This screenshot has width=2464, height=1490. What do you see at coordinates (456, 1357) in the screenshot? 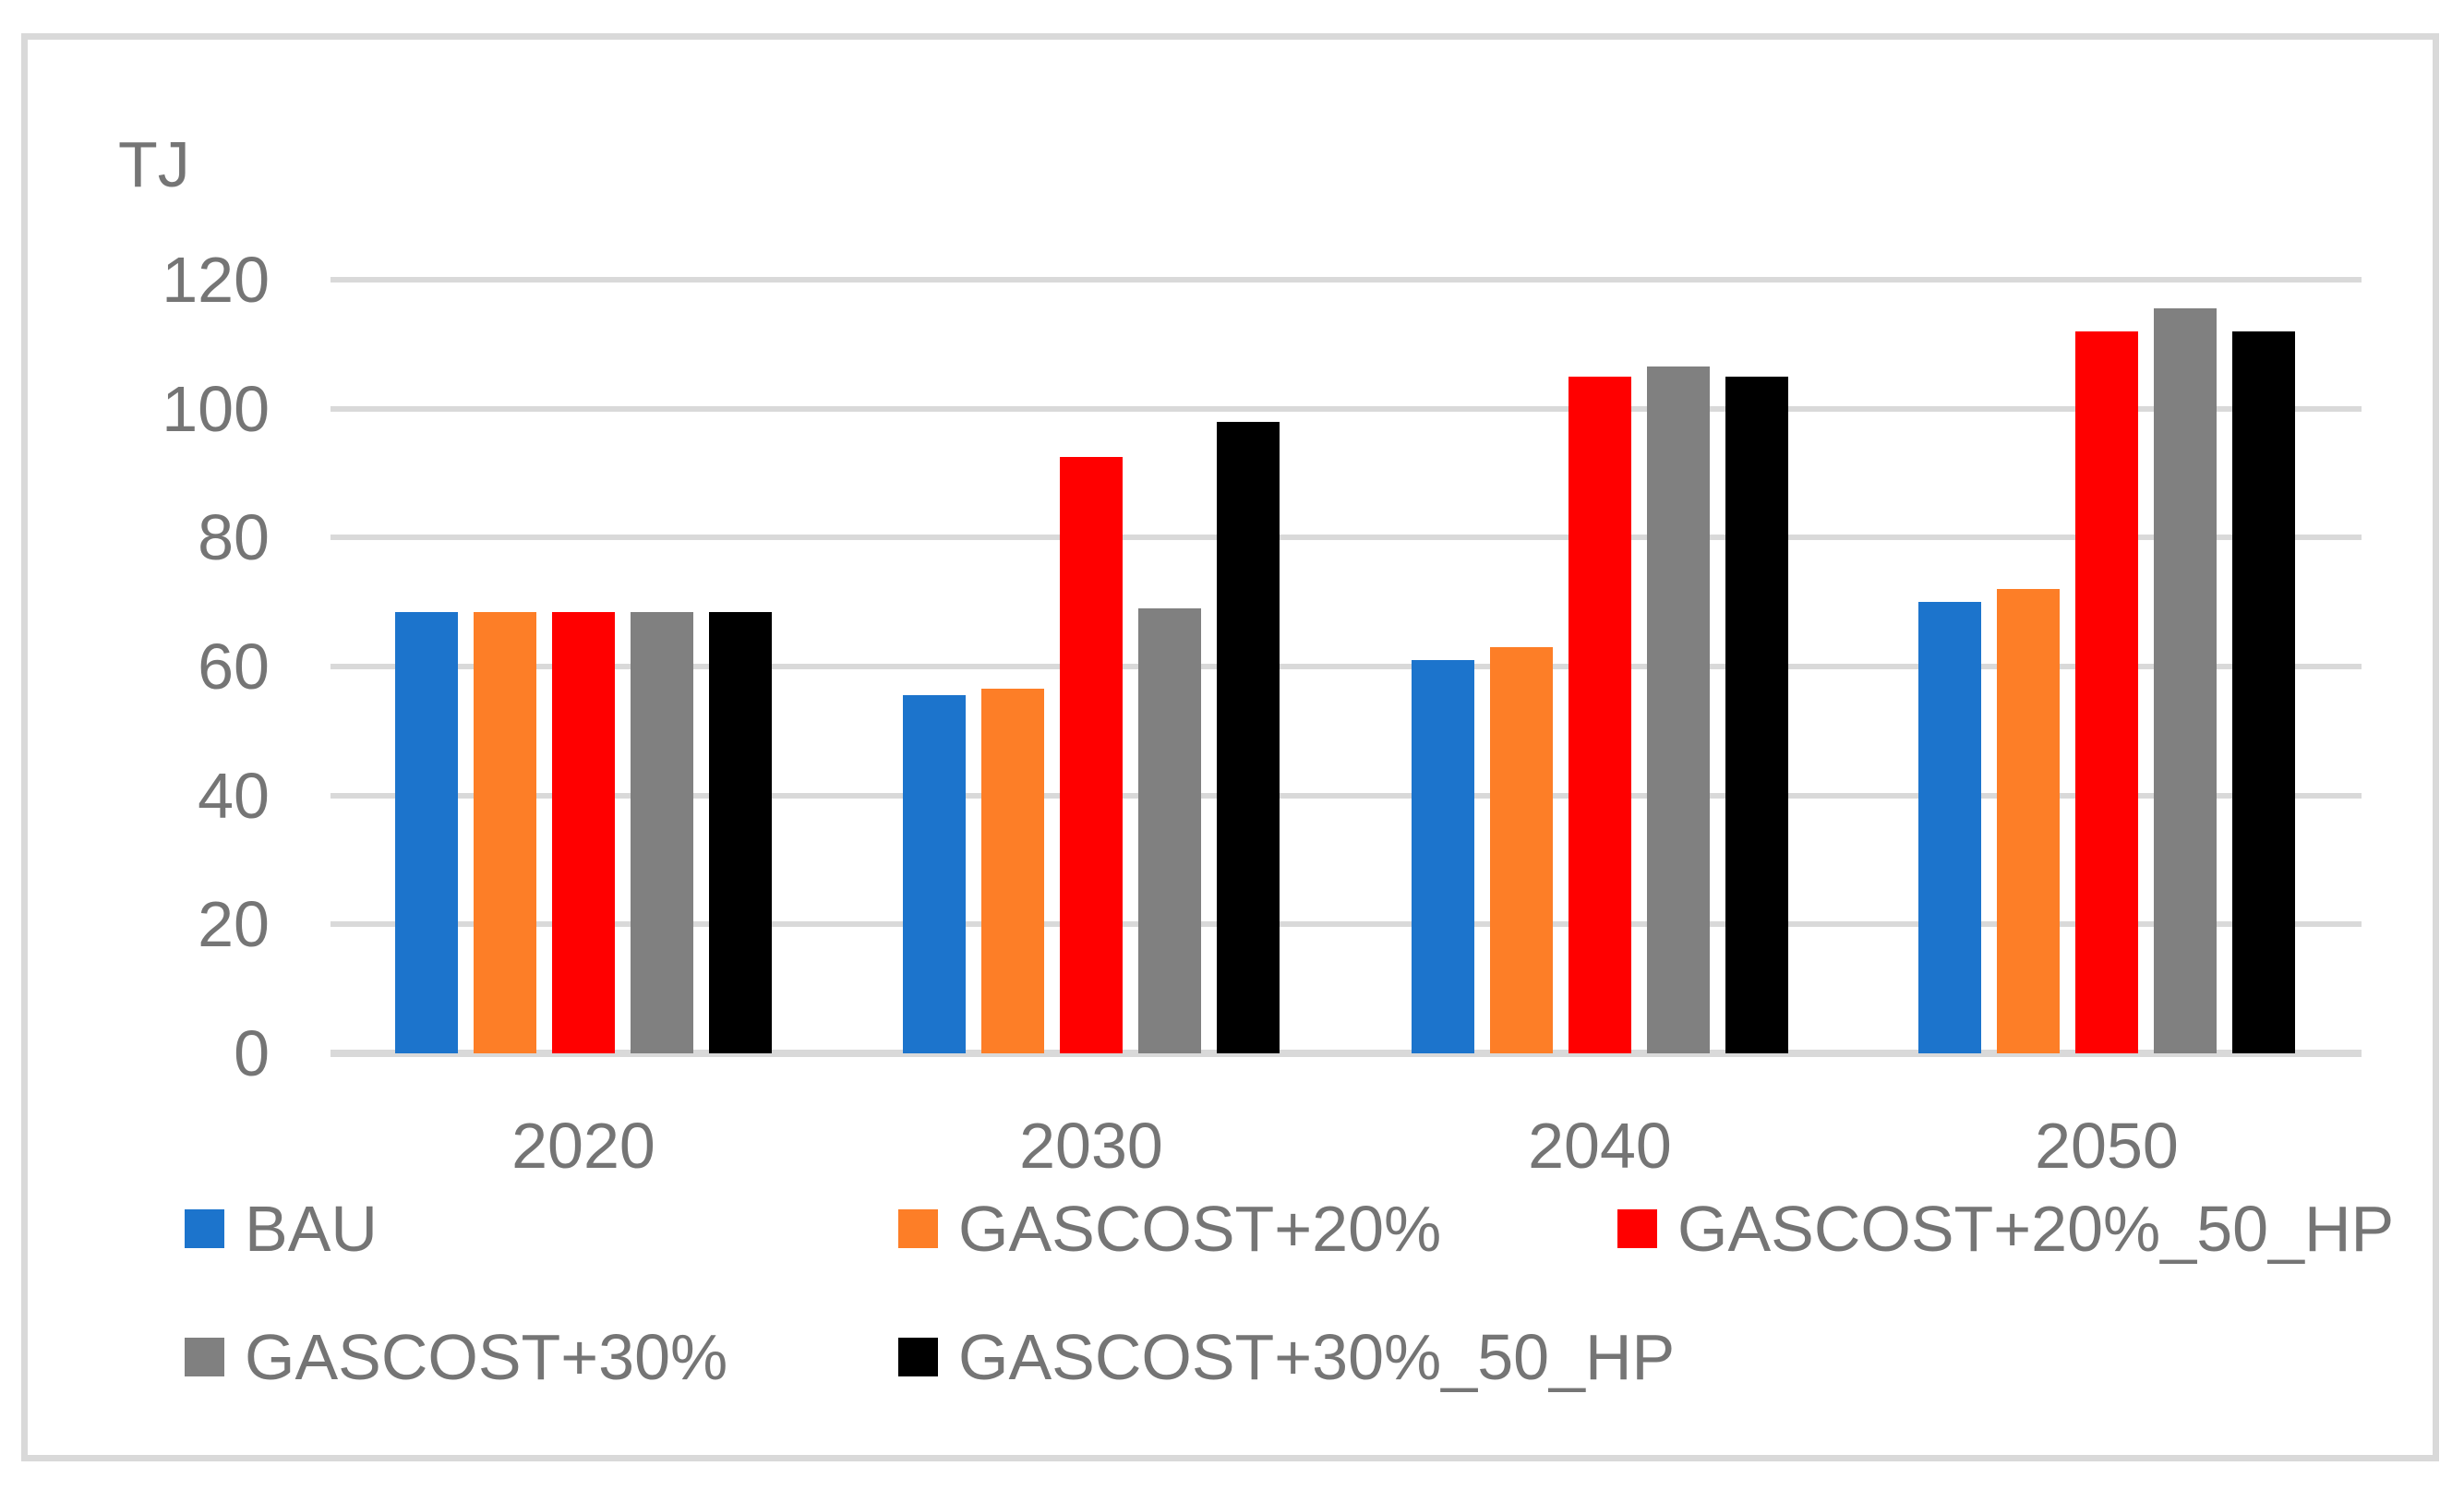
I see `legend-item: GASCOST+30%` at bounding box center [456, 1357].